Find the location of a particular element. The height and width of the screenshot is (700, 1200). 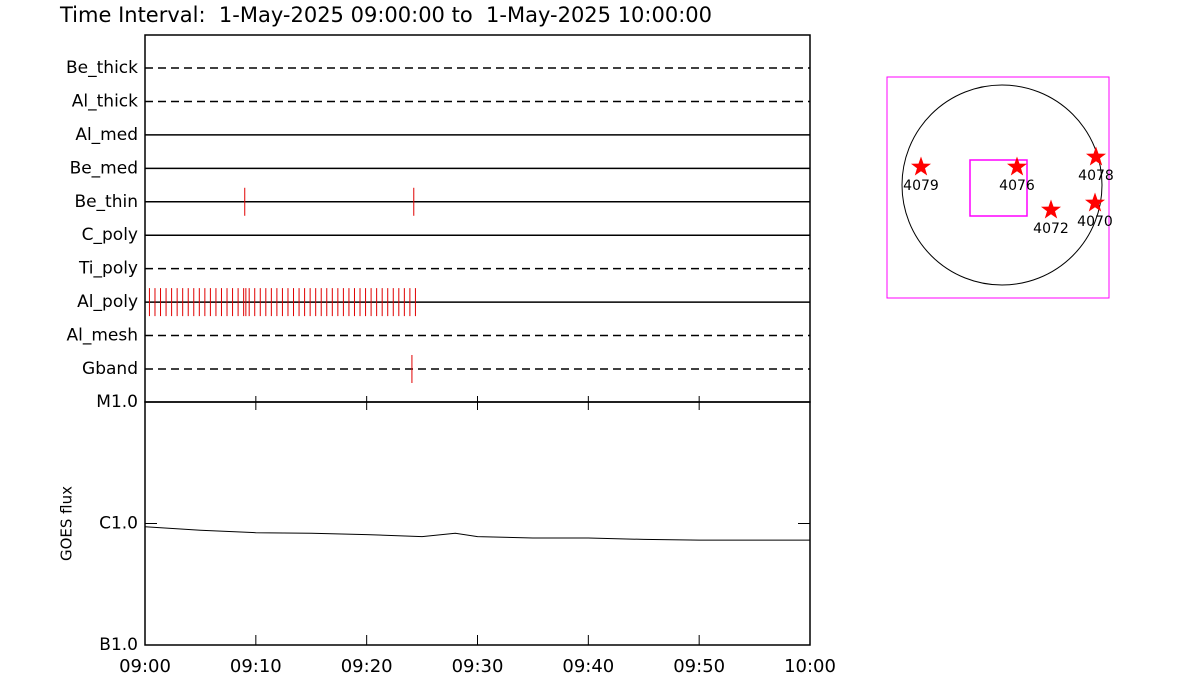

region-label: 4079 is located at coordinates (921, 186).